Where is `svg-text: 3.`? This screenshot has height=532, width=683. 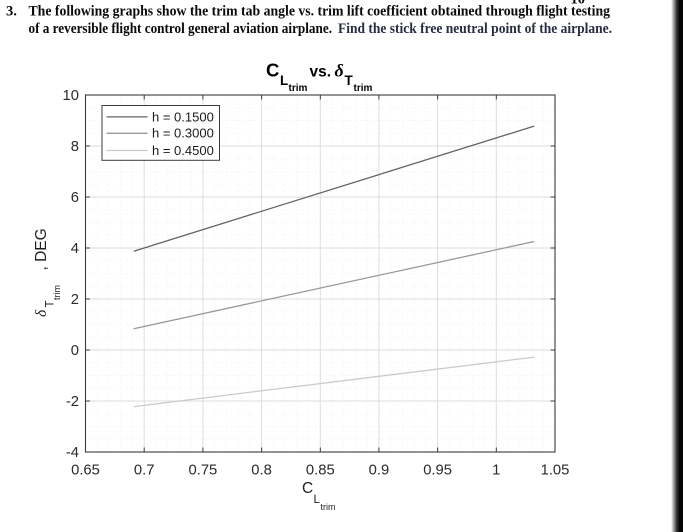
svg-text: 3. is located at coordinates (11, 11).